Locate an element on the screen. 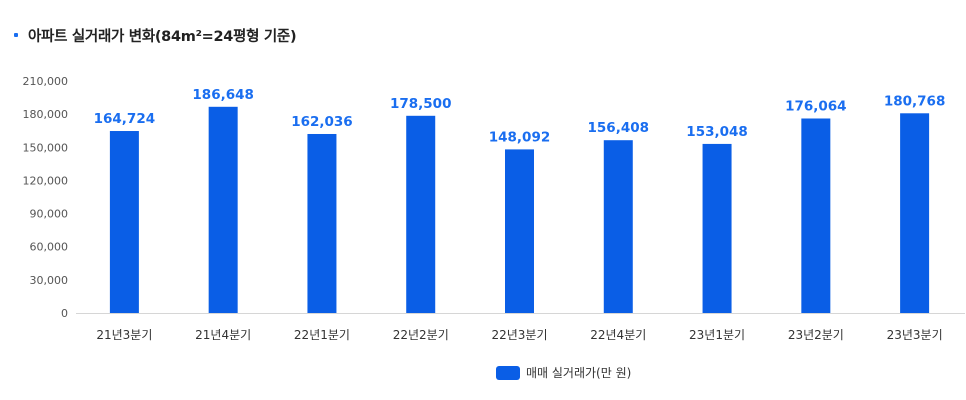  x-tick-label: 21년4분기 is located at coordinates (223, 335).